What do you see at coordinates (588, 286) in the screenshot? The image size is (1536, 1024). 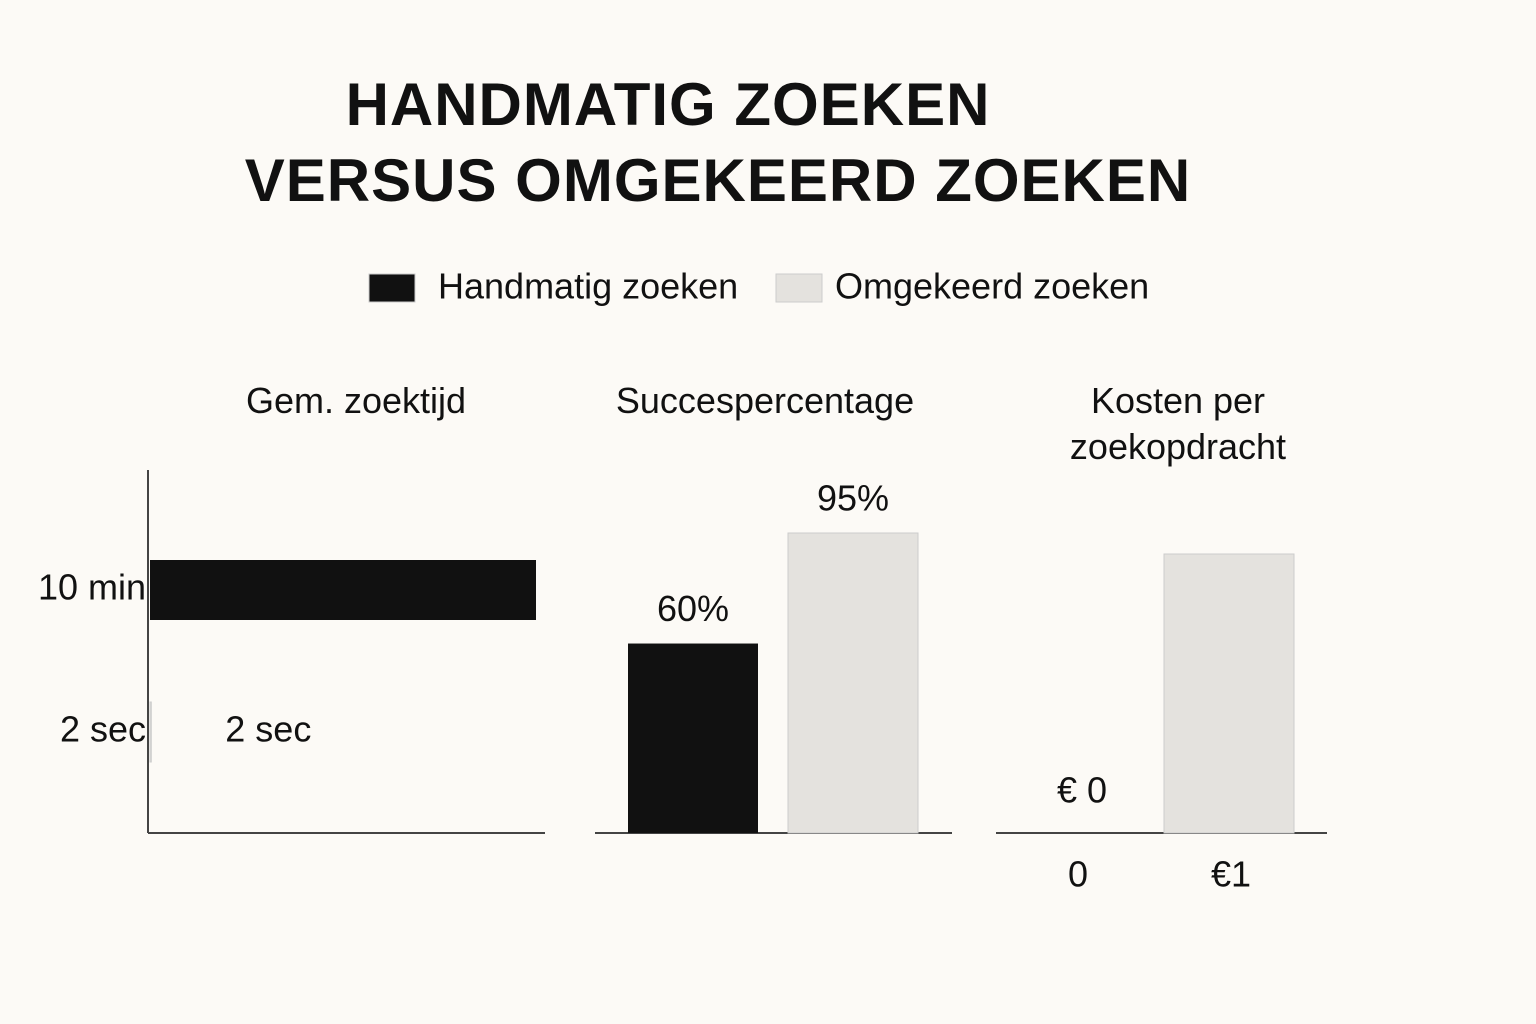 I see `legend-label: Handmatig zoeken` at bounding box center [588, 286].